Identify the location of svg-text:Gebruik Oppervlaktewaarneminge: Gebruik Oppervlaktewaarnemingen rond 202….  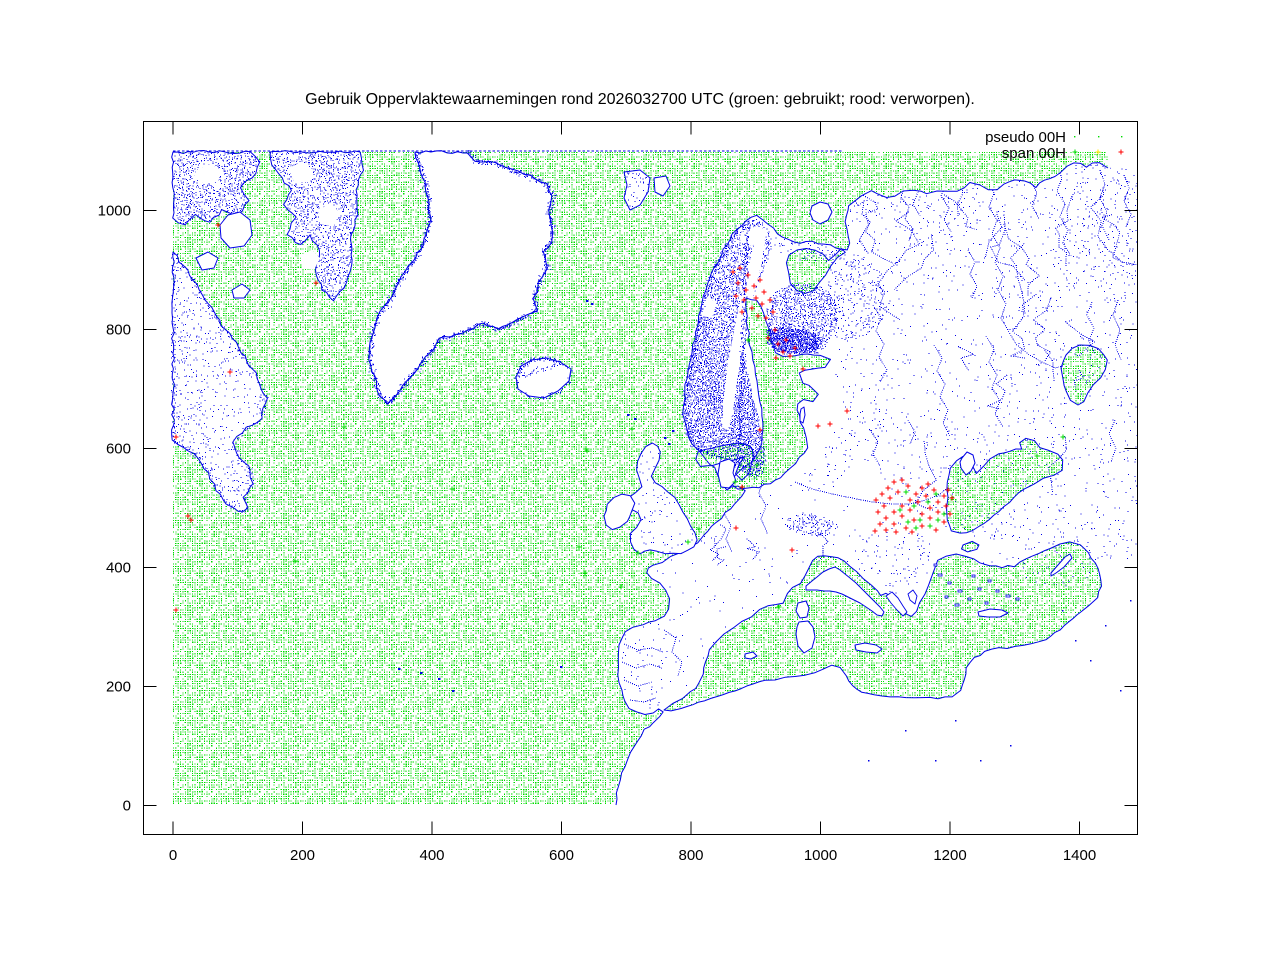
(640, 99).